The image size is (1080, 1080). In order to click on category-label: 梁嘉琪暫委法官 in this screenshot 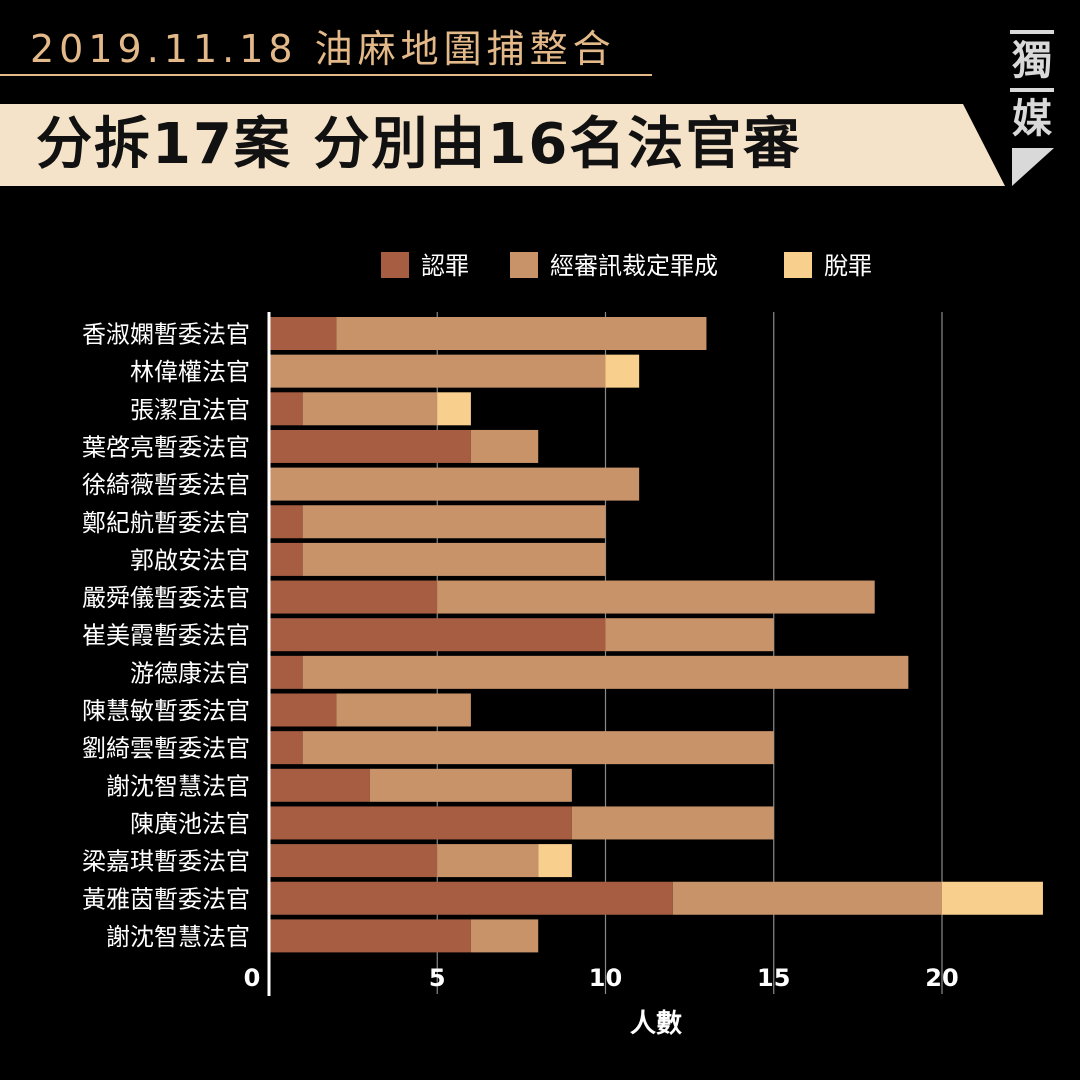, I will do `click(166, 862)`.